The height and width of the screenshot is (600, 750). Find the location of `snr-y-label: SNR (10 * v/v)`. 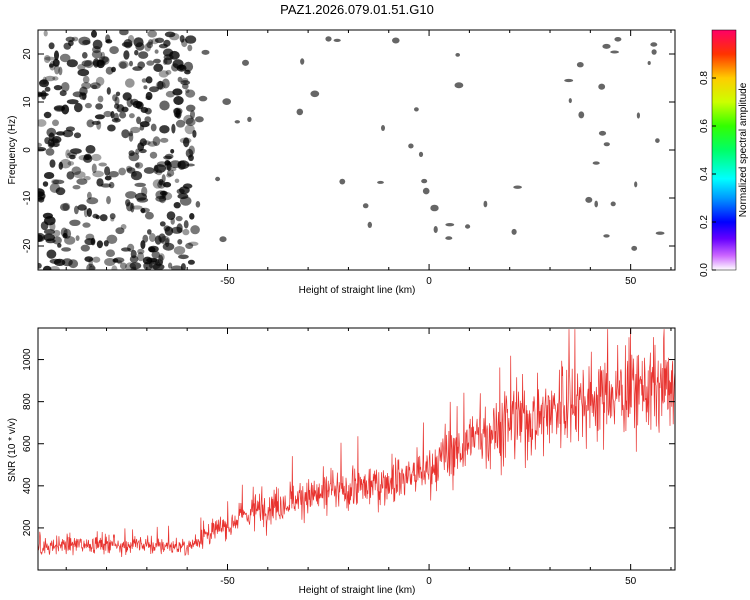

snr-y-label: SNR (10 * v/v) is located at coordinates (12, 450).